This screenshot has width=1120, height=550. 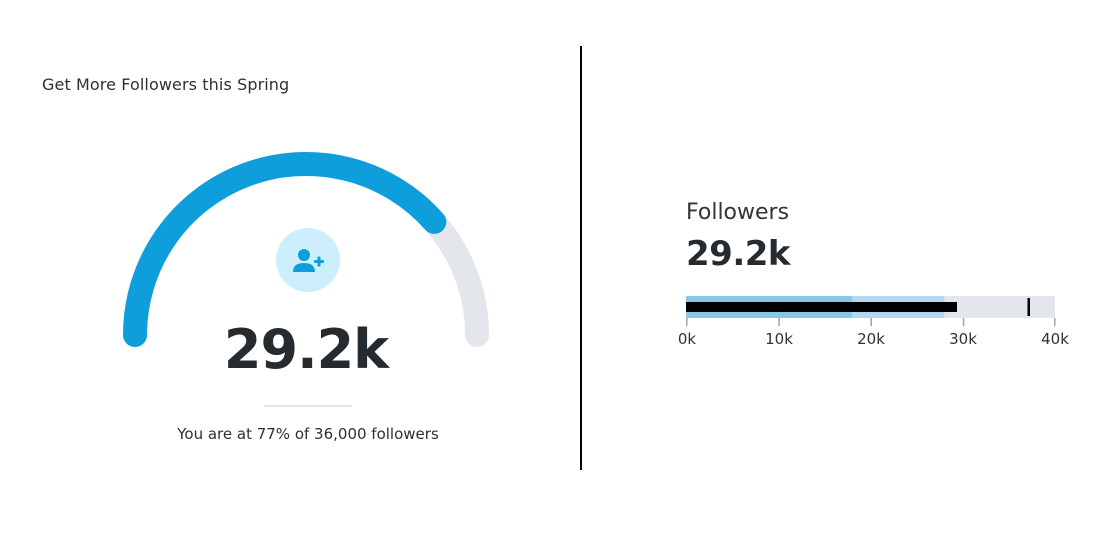 I want to click on gauge-chart, so click(x=306, y=249).